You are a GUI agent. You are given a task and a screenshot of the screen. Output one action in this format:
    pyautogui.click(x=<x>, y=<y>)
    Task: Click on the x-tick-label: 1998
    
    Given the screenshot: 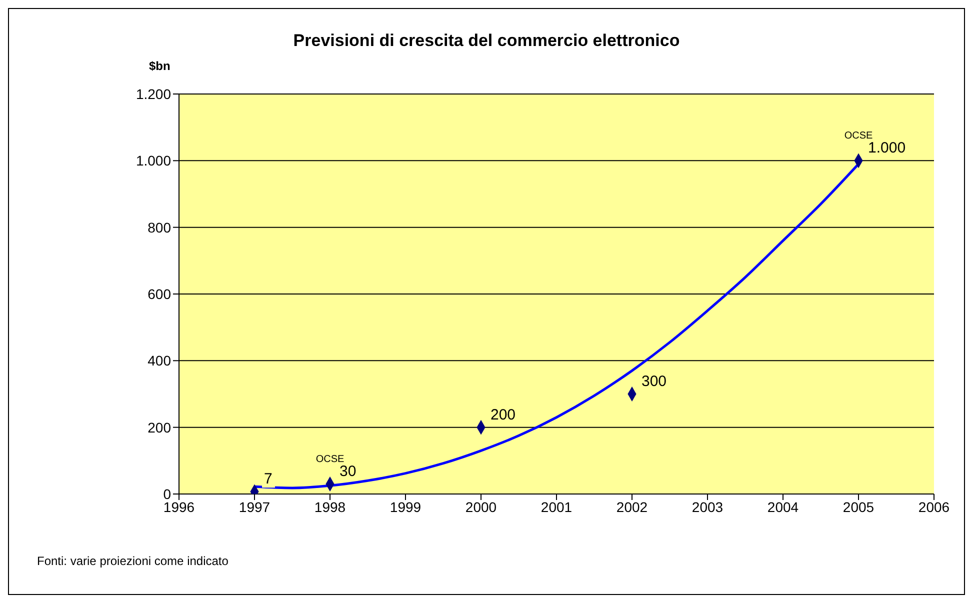 What is the action you would take?
    pyautogui.click(x=330, y=506)
    